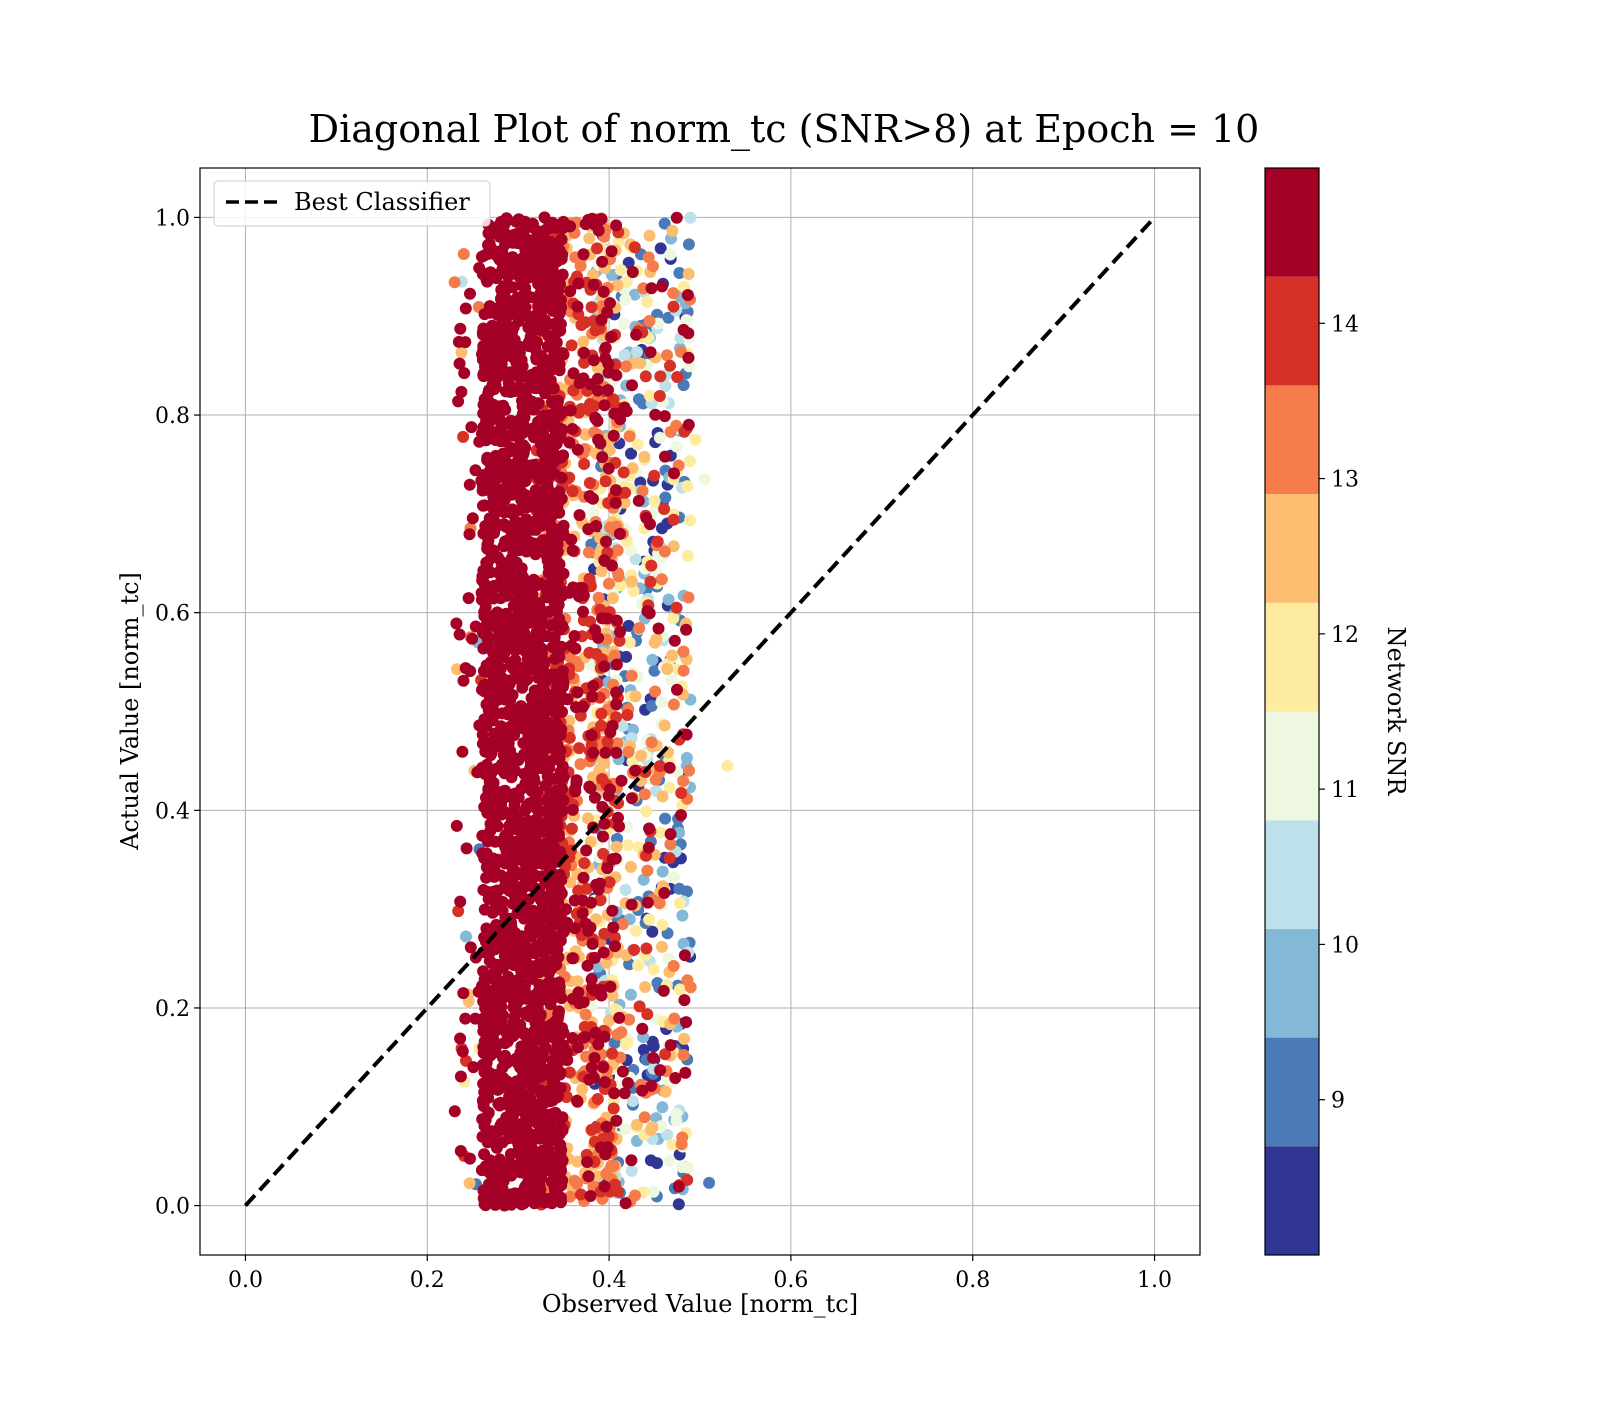  Describe the element at coordinates (245, 1280) in the screenshot. I see `x-tick-label: 0.0` at that location.